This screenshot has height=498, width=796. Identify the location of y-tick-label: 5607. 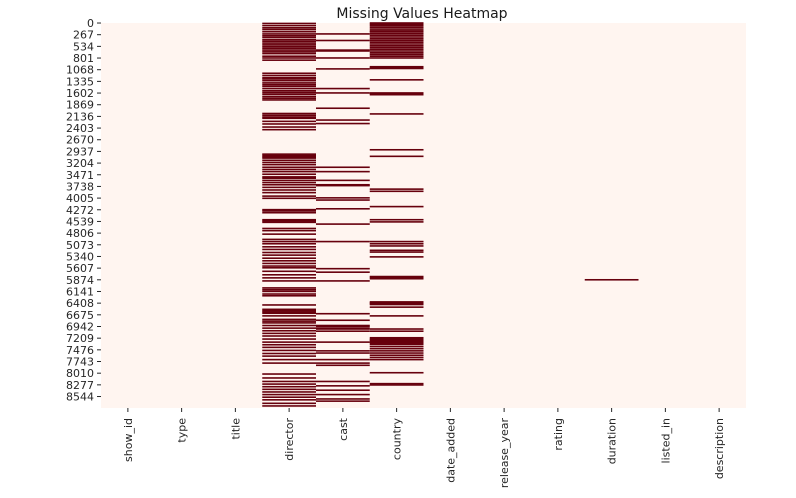
(80, 268).